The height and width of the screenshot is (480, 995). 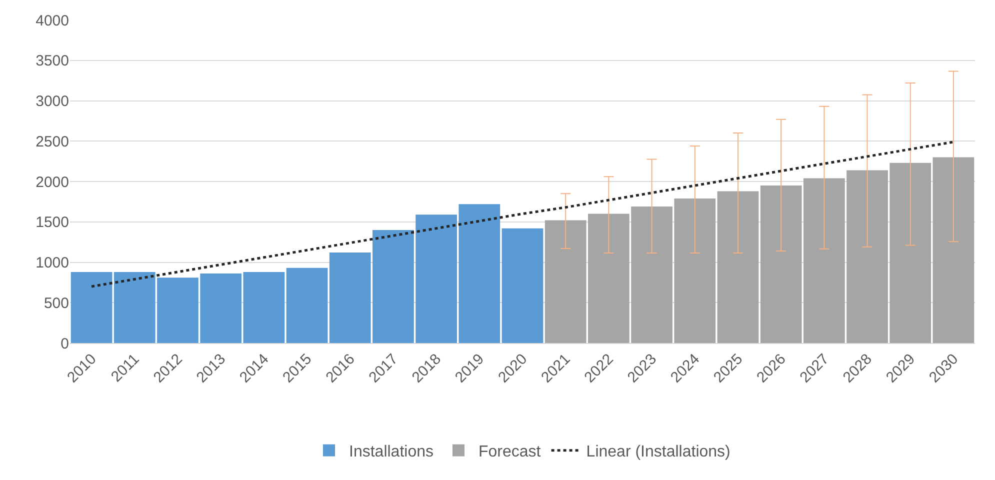 What do you see at coordinates (52, 263) in the screenshot?
I see `y-tick-label: 1000` at bounding box center [52, 263].